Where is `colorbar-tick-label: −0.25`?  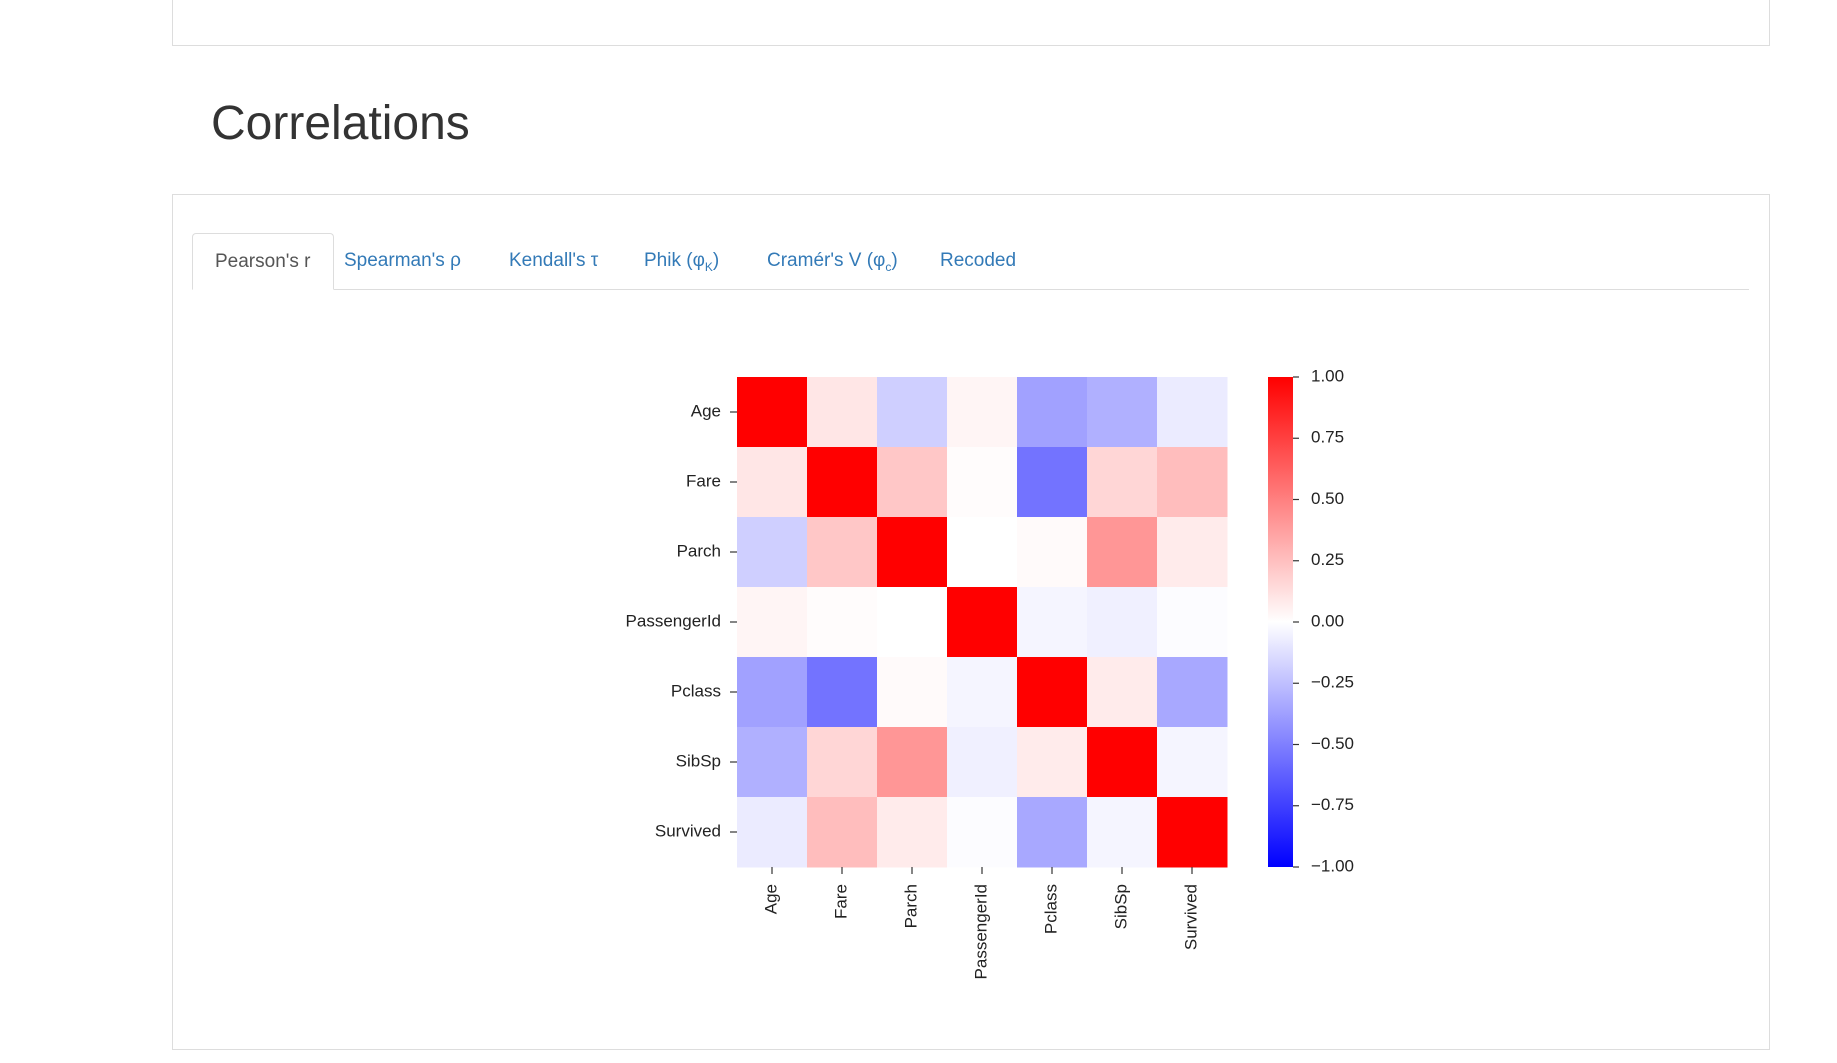 colorbar-tick-label: −0.25 is located at coordinates (1332, 682).